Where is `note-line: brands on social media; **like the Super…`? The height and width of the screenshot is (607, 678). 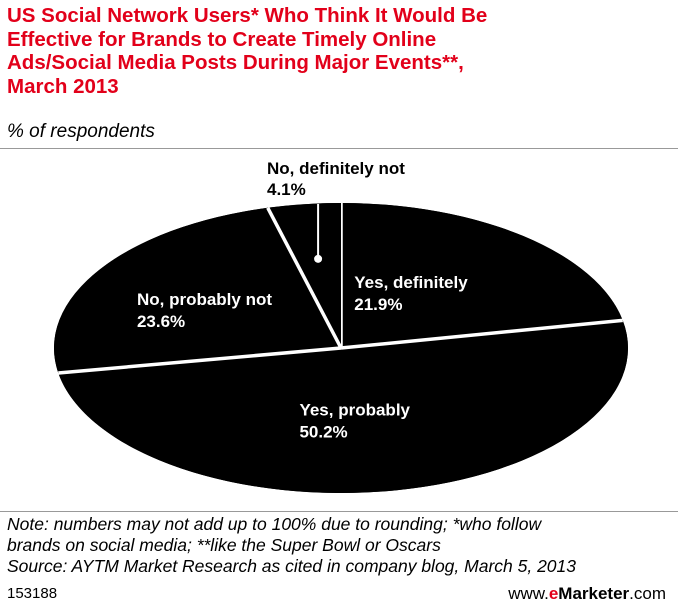
note-line: brands on social media; **like the Super… is located at coordinates (224, 545).